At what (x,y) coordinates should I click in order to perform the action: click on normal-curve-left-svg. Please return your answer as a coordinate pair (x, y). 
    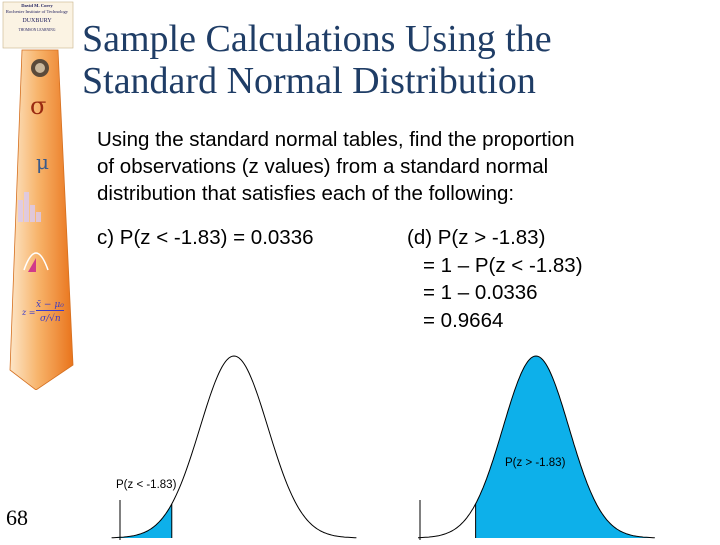
    Looking at the image, I should click on (234, 447).